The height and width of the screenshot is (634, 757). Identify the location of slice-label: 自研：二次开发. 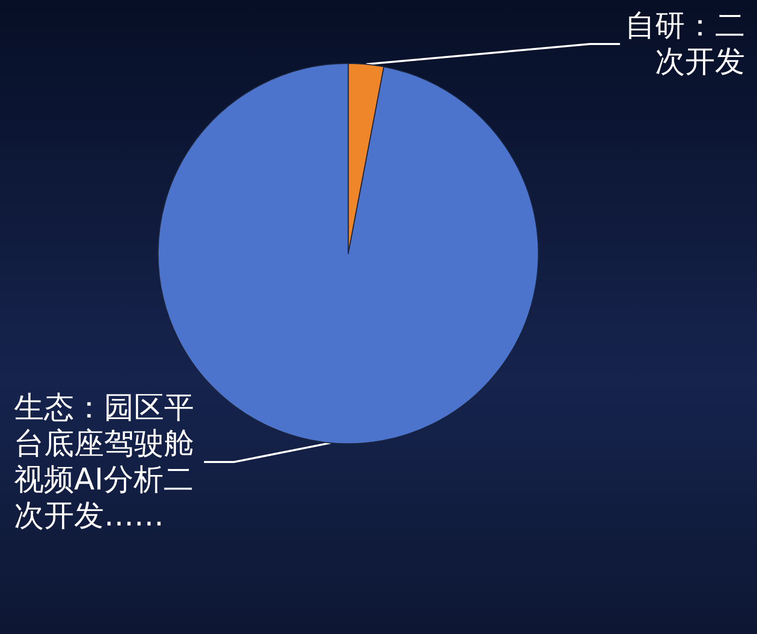
(685, 44).